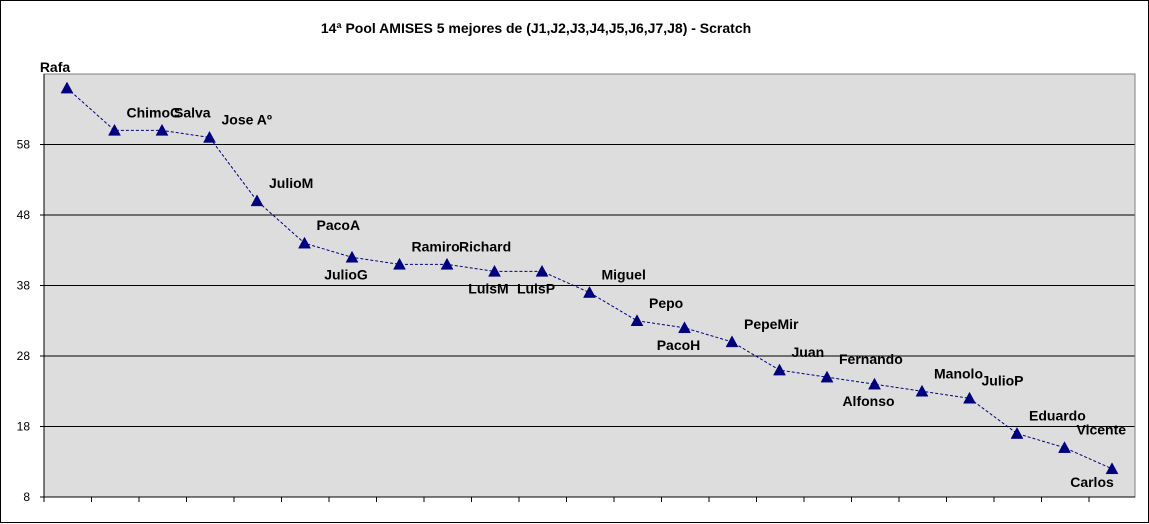 The width and height of the screenshot is (1149, 524). What do you see at coordinates (827, 376) in the screenshot?
I see `data-point-fernando` at bounding box center [827, 376].